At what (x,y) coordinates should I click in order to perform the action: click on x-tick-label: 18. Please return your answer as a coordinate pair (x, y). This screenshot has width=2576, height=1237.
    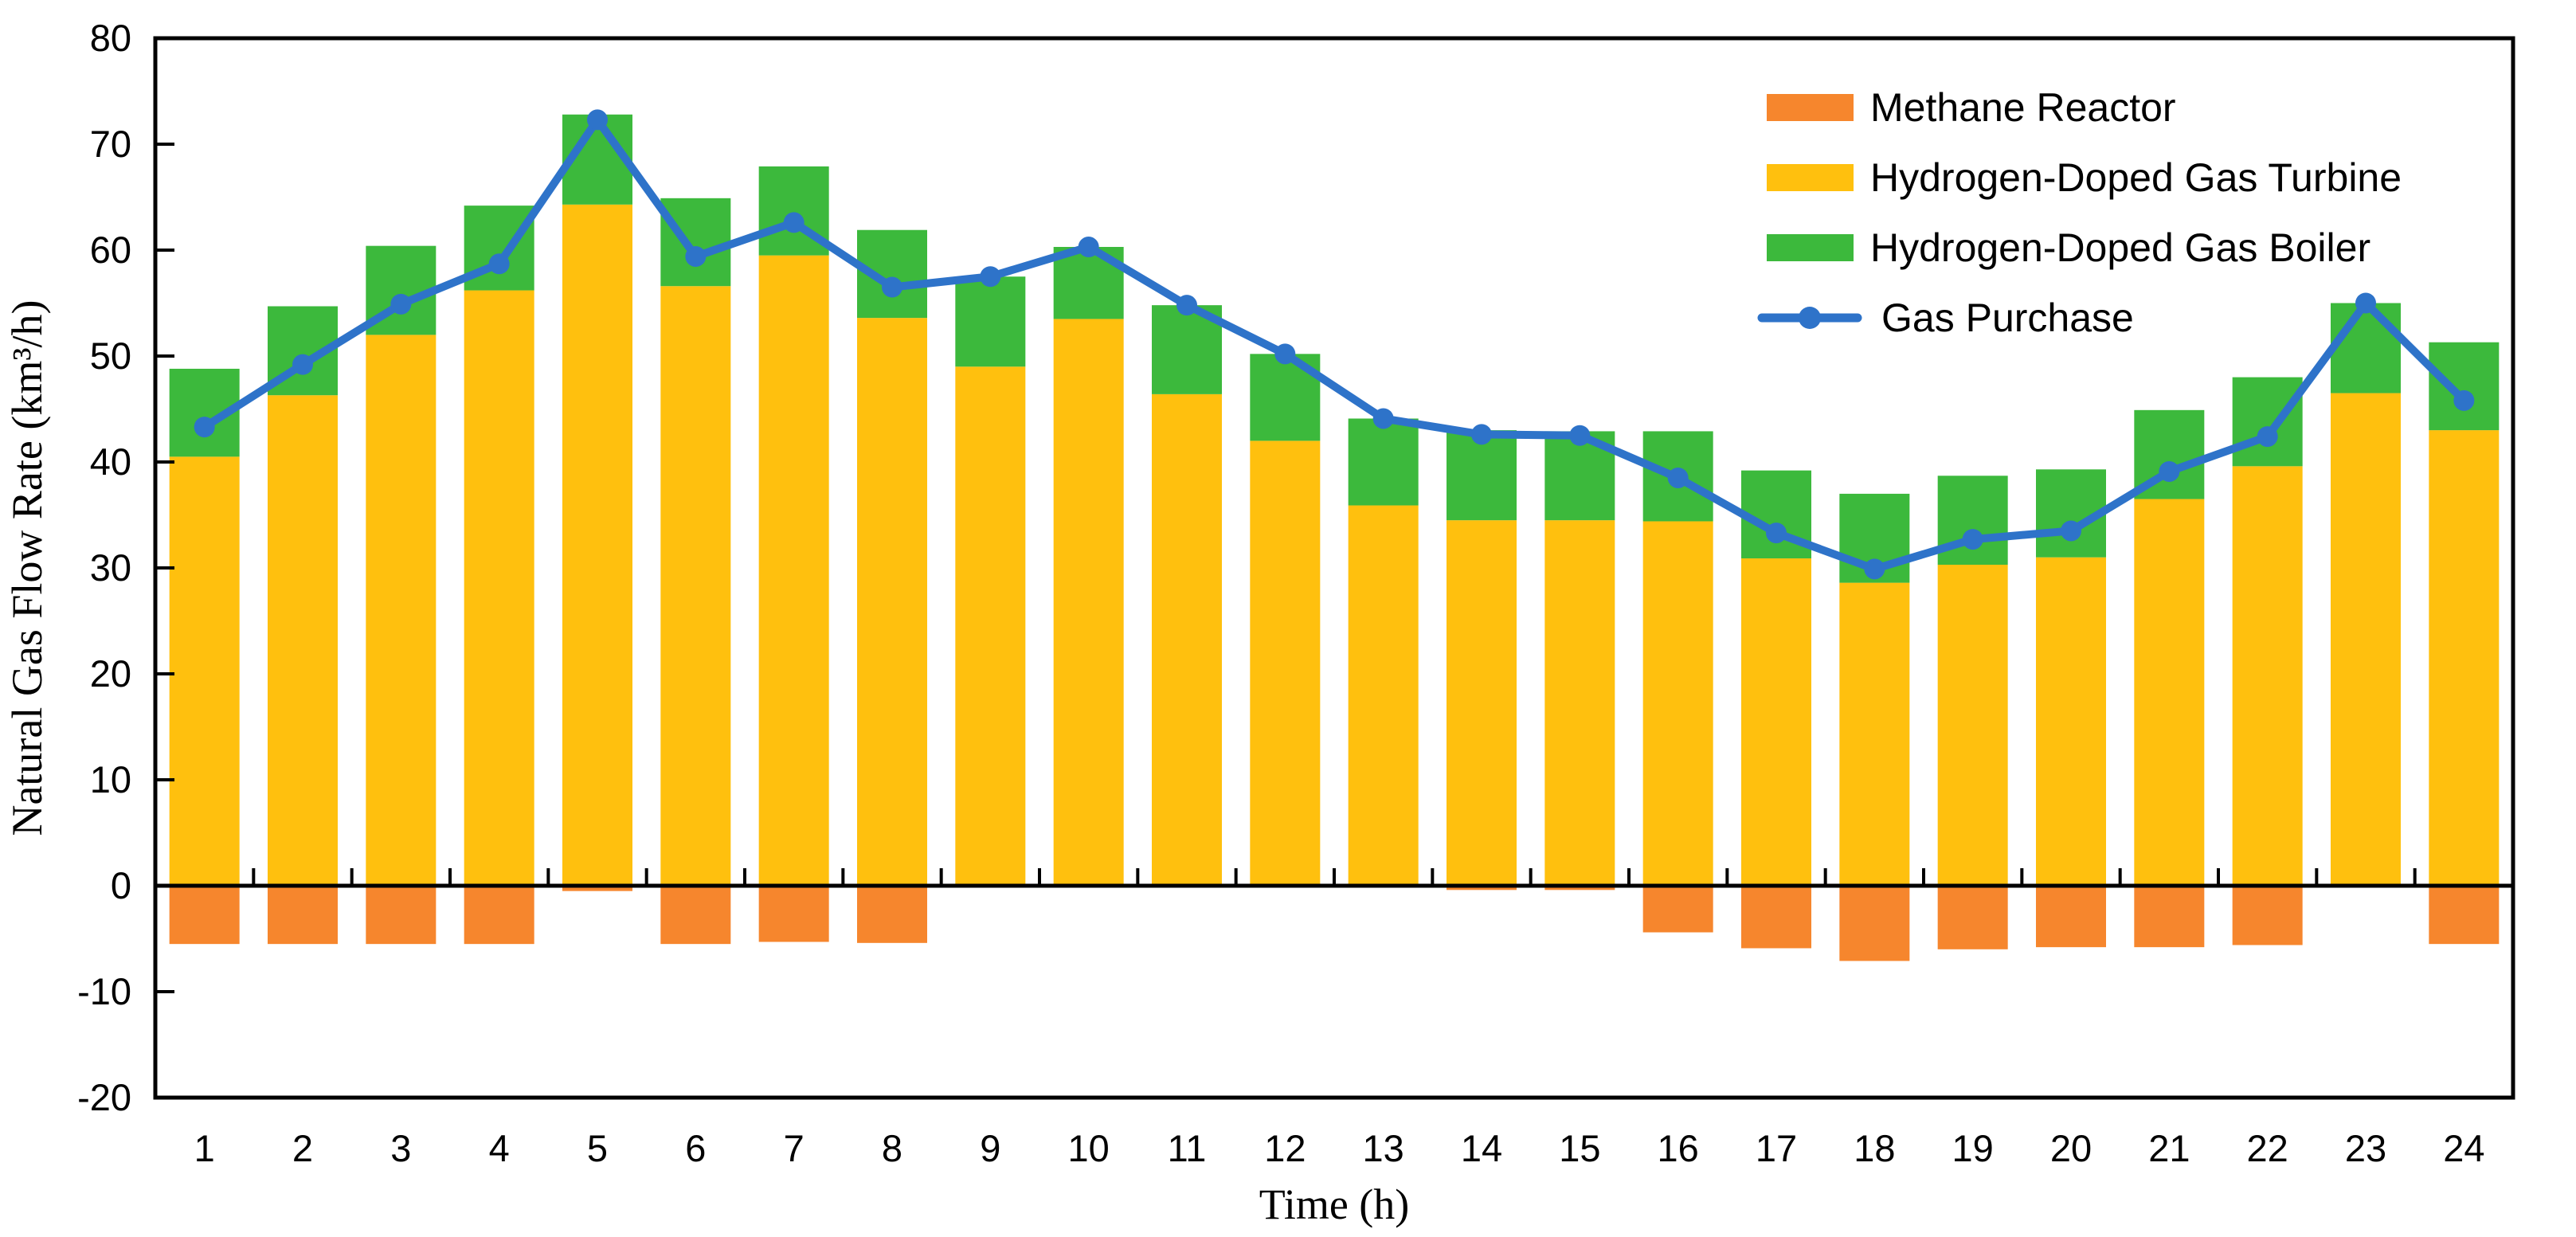
    Looking at the image, I should click on (1874, 1148).